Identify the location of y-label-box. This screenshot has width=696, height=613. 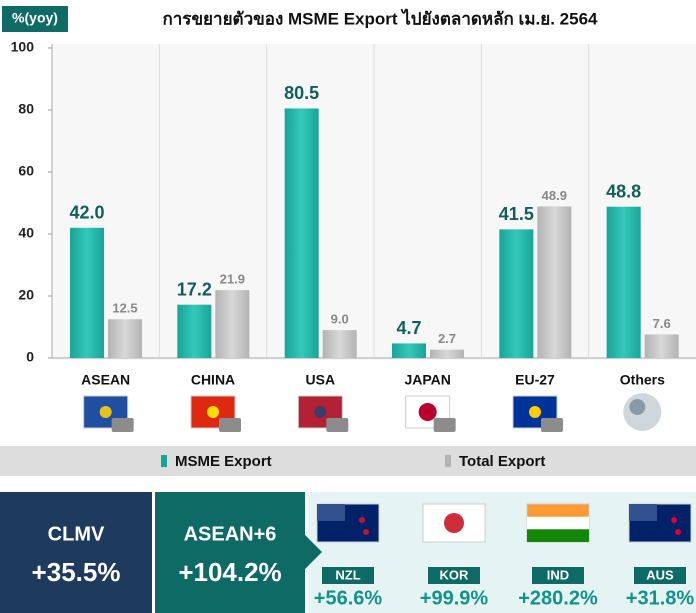
(35, 19).